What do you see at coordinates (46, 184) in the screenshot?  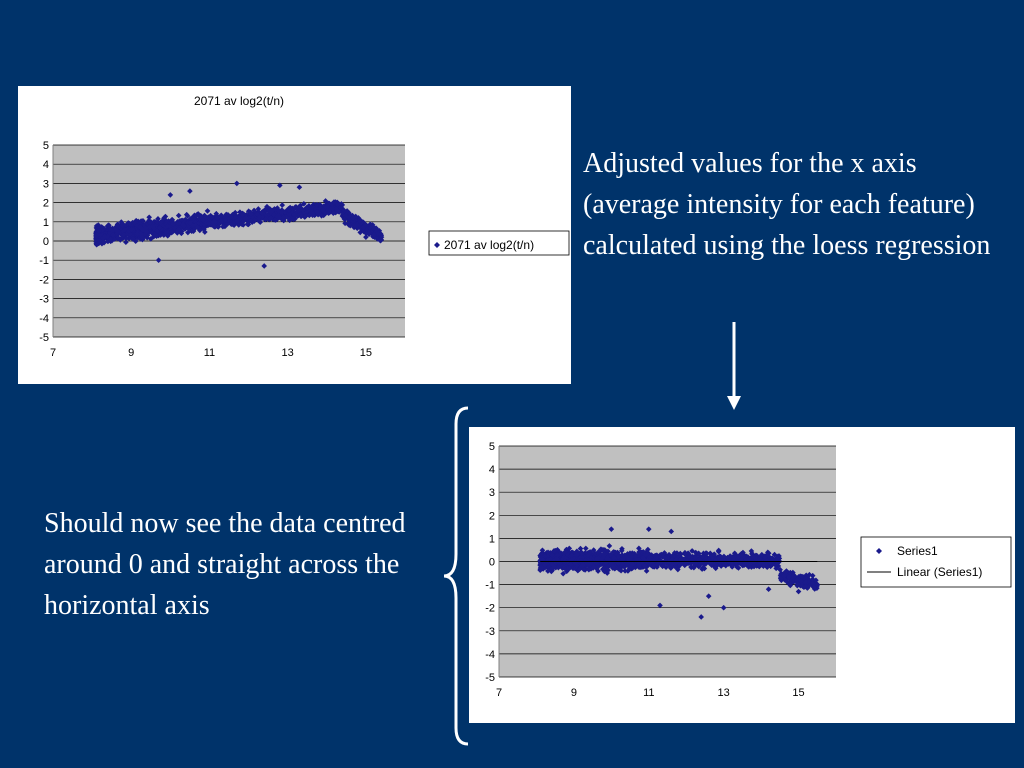 I see `y-tick-label: 3` at bounding box center [46, 184].